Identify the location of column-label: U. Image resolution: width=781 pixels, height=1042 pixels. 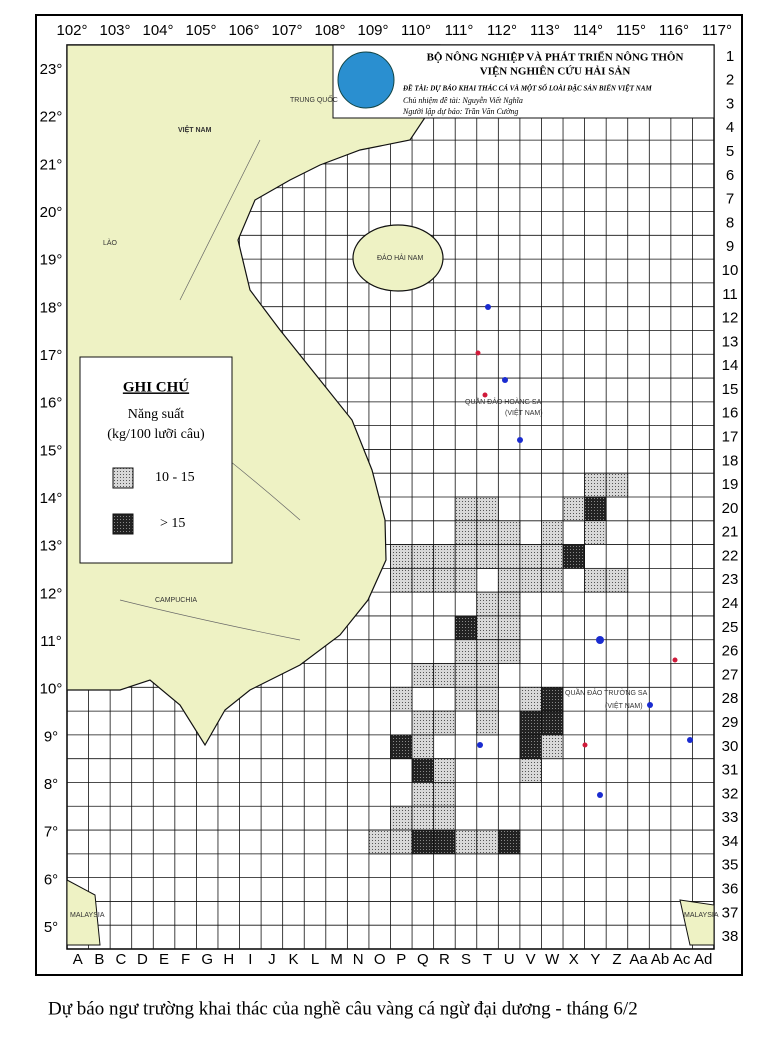
(509, 959).